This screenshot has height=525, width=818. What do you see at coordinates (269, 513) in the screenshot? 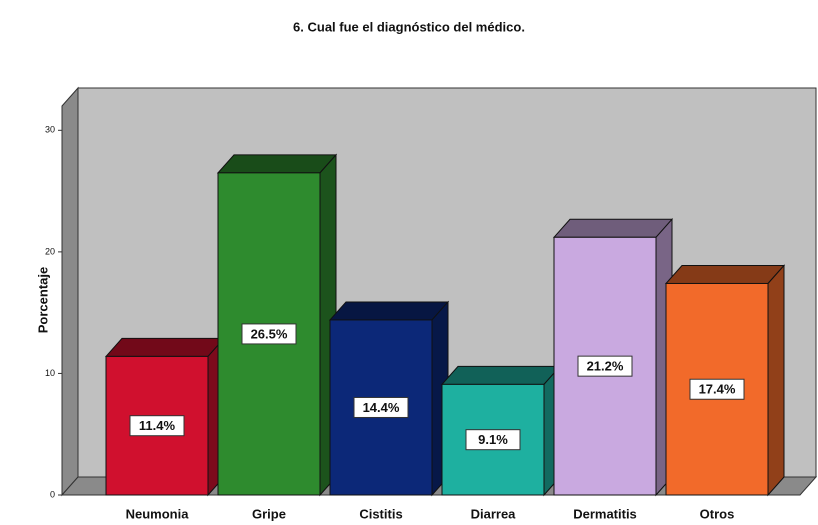
I see `x-tick-label: Gripe` at bounding box center [269, 513].